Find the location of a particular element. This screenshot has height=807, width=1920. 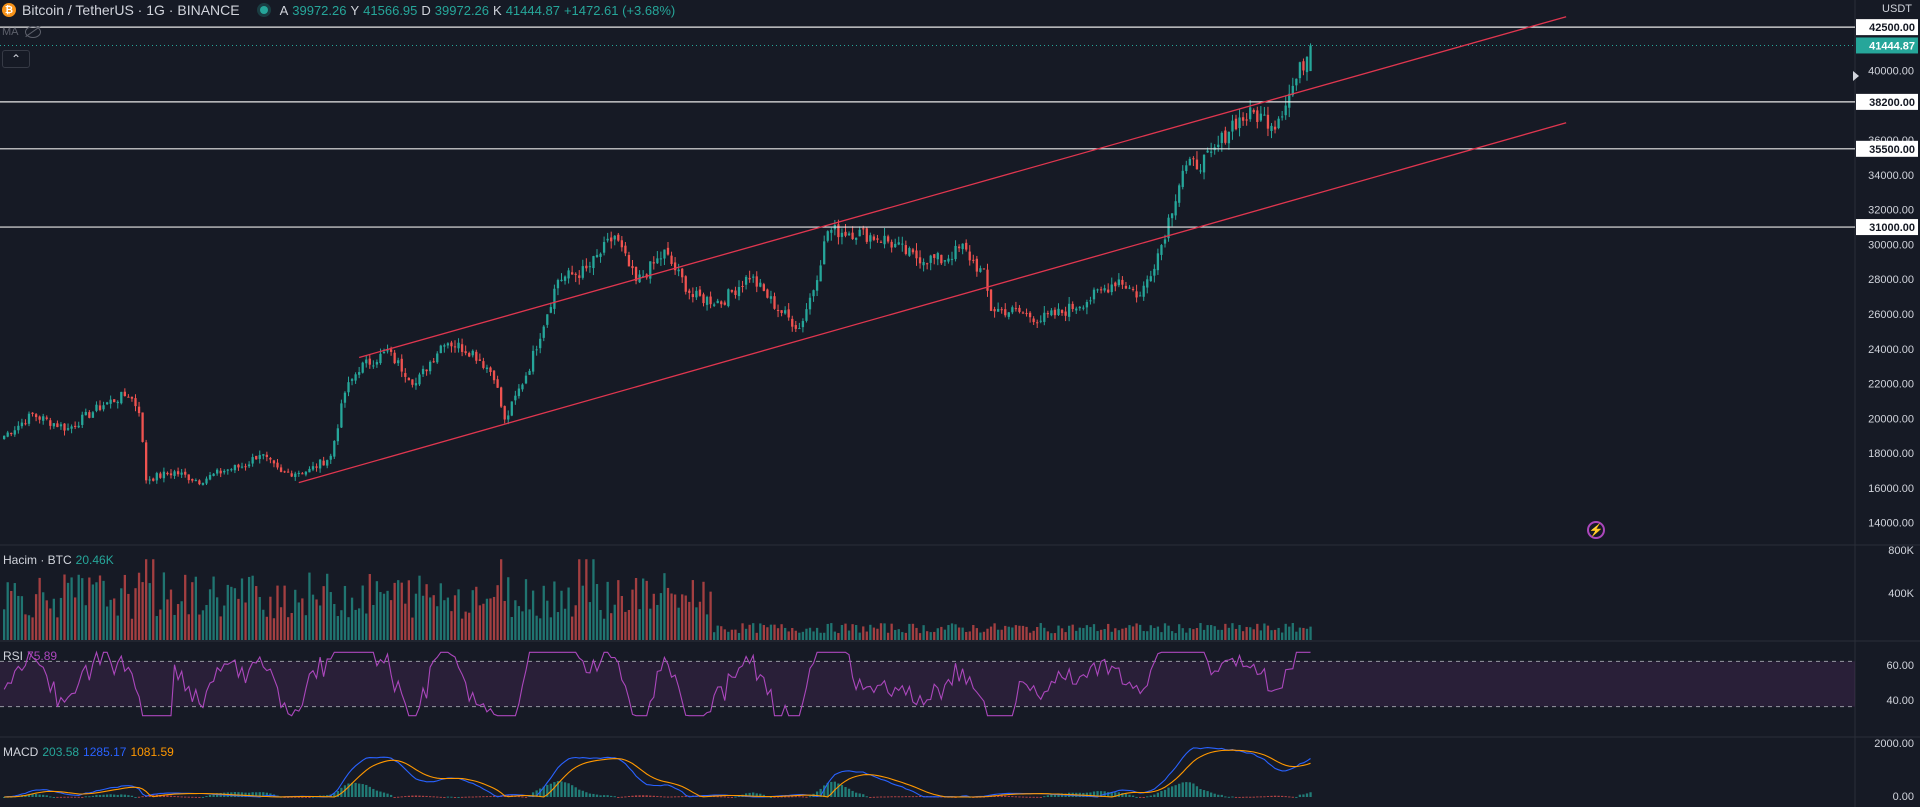

bolt-icon: ⚡ is located at coordinates (1596, 530).